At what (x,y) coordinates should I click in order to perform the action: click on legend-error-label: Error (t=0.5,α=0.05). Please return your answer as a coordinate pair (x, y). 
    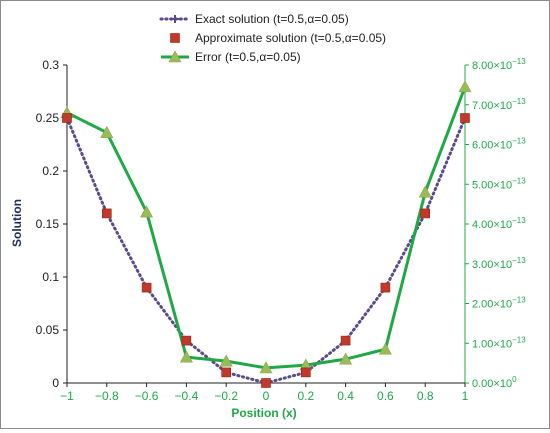
    Looking at the image, I should click on (248, 57).